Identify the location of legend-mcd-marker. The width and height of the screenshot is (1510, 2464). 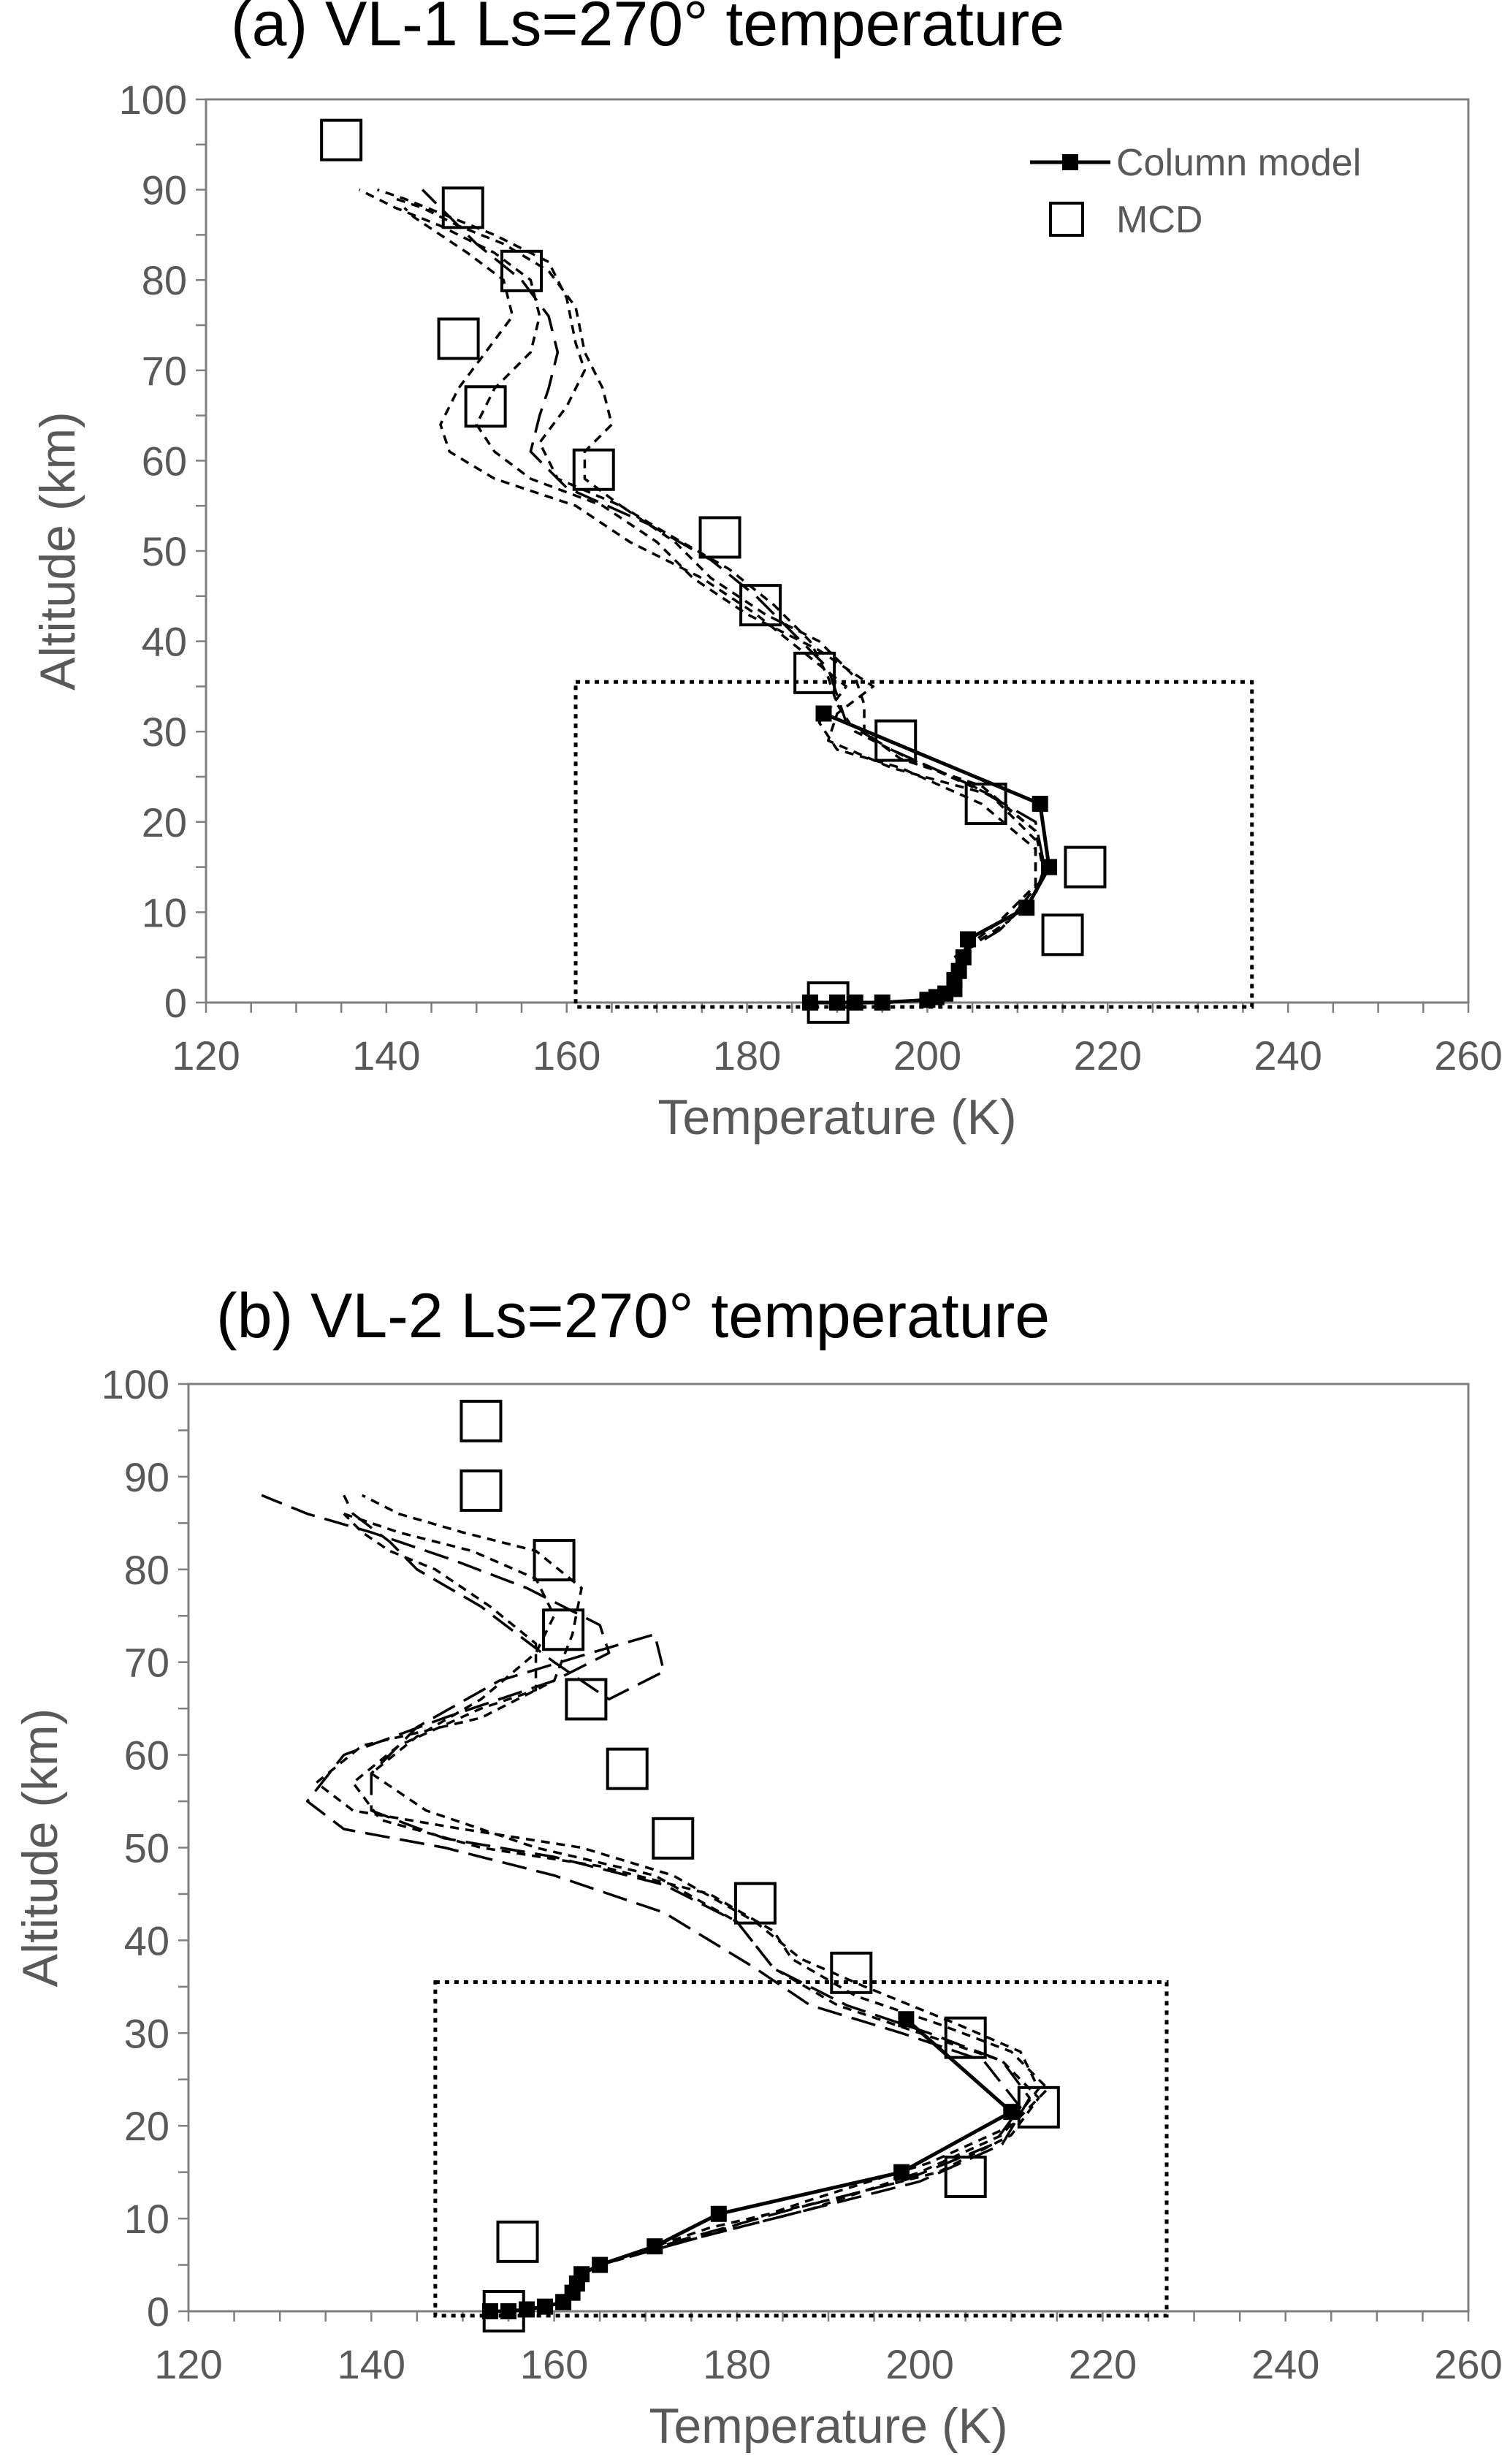
(1066, 219).